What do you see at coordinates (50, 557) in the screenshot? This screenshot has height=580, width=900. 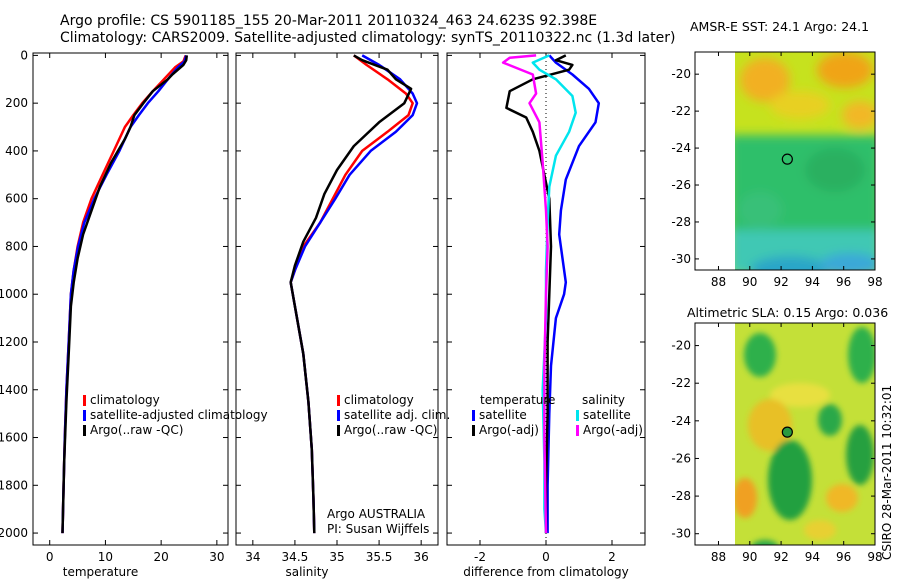 I see `temp-xtick-label: 0` at bounding box center [50, 557].